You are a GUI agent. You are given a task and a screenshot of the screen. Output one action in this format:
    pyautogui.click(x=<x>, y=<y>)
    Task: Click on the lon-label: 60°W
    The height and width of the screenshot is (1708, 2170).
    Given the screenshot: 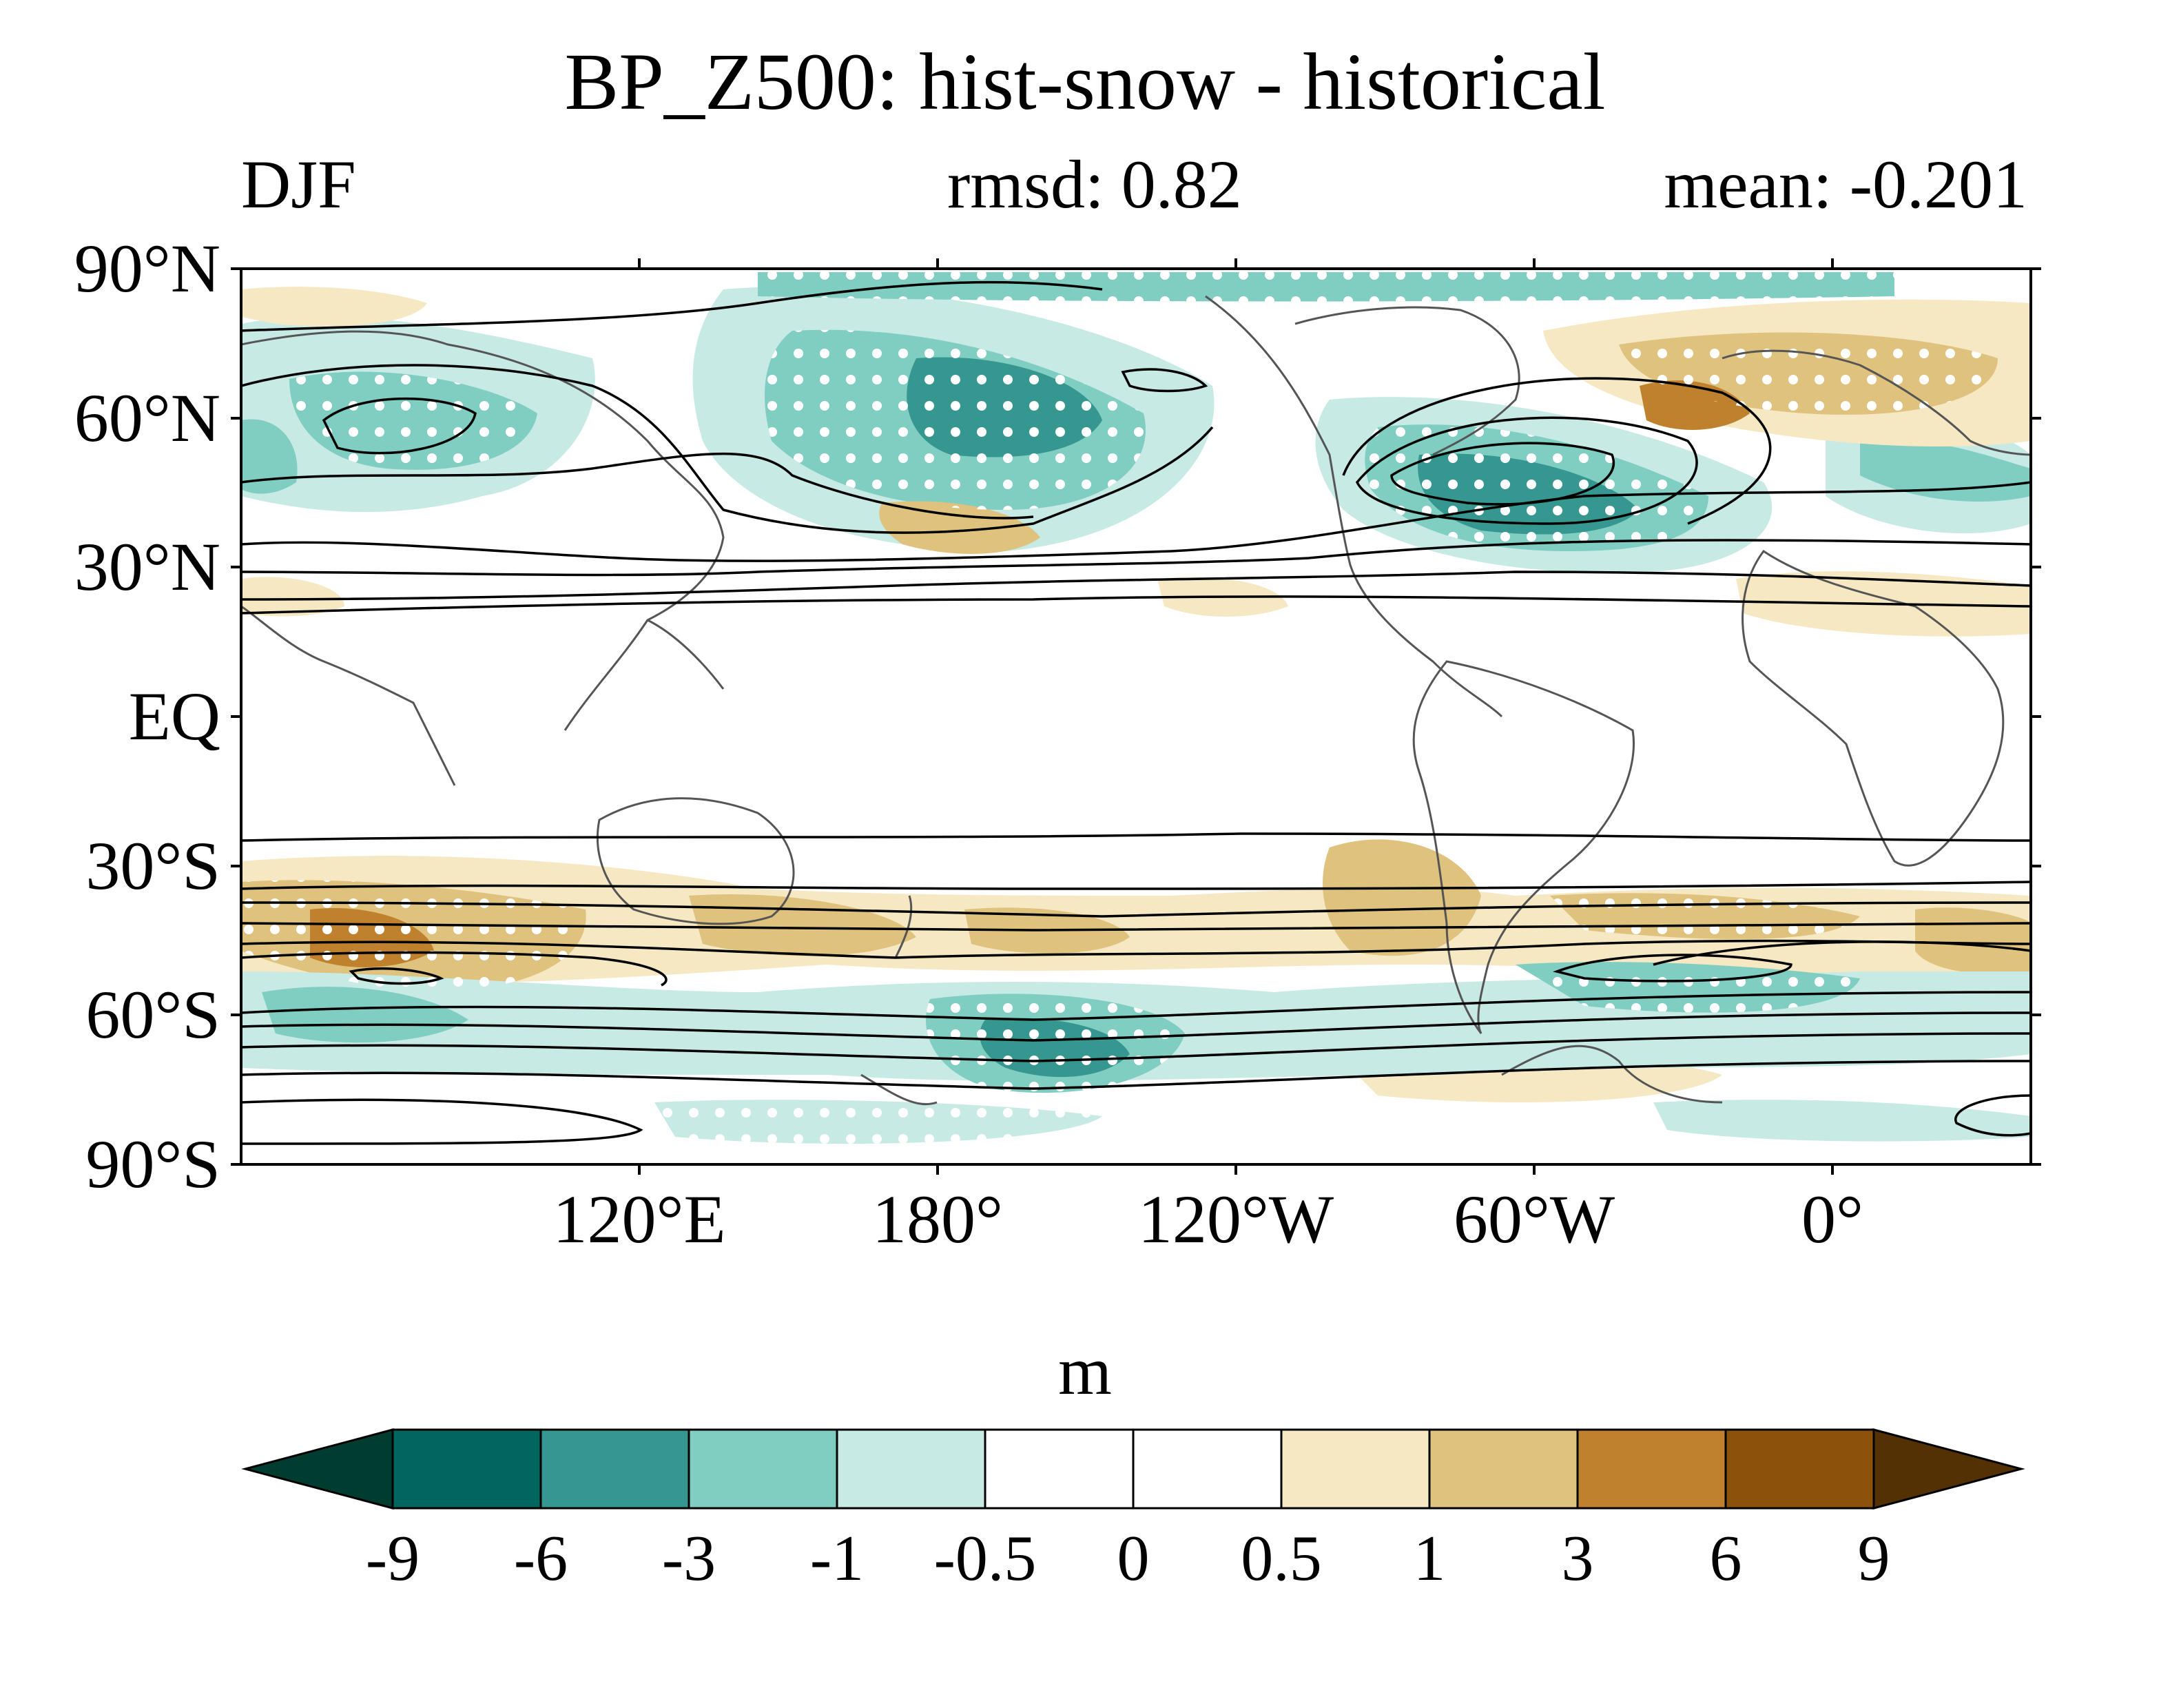 What is the action you would take?
    pyautogui.click(x=1534, y=1219)
    